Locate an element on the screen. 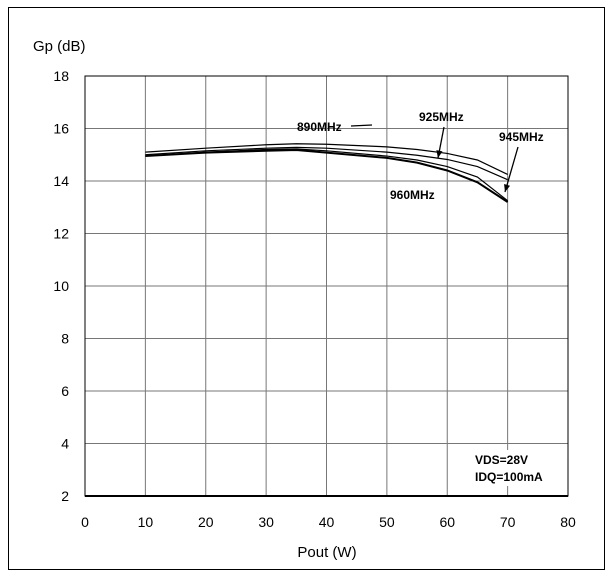 Image resolution: width=615 pixels, height=578 pixels. series-labels: 890MHz 925MHz 945MHz 960MHz is located at coordinates (420, 156).